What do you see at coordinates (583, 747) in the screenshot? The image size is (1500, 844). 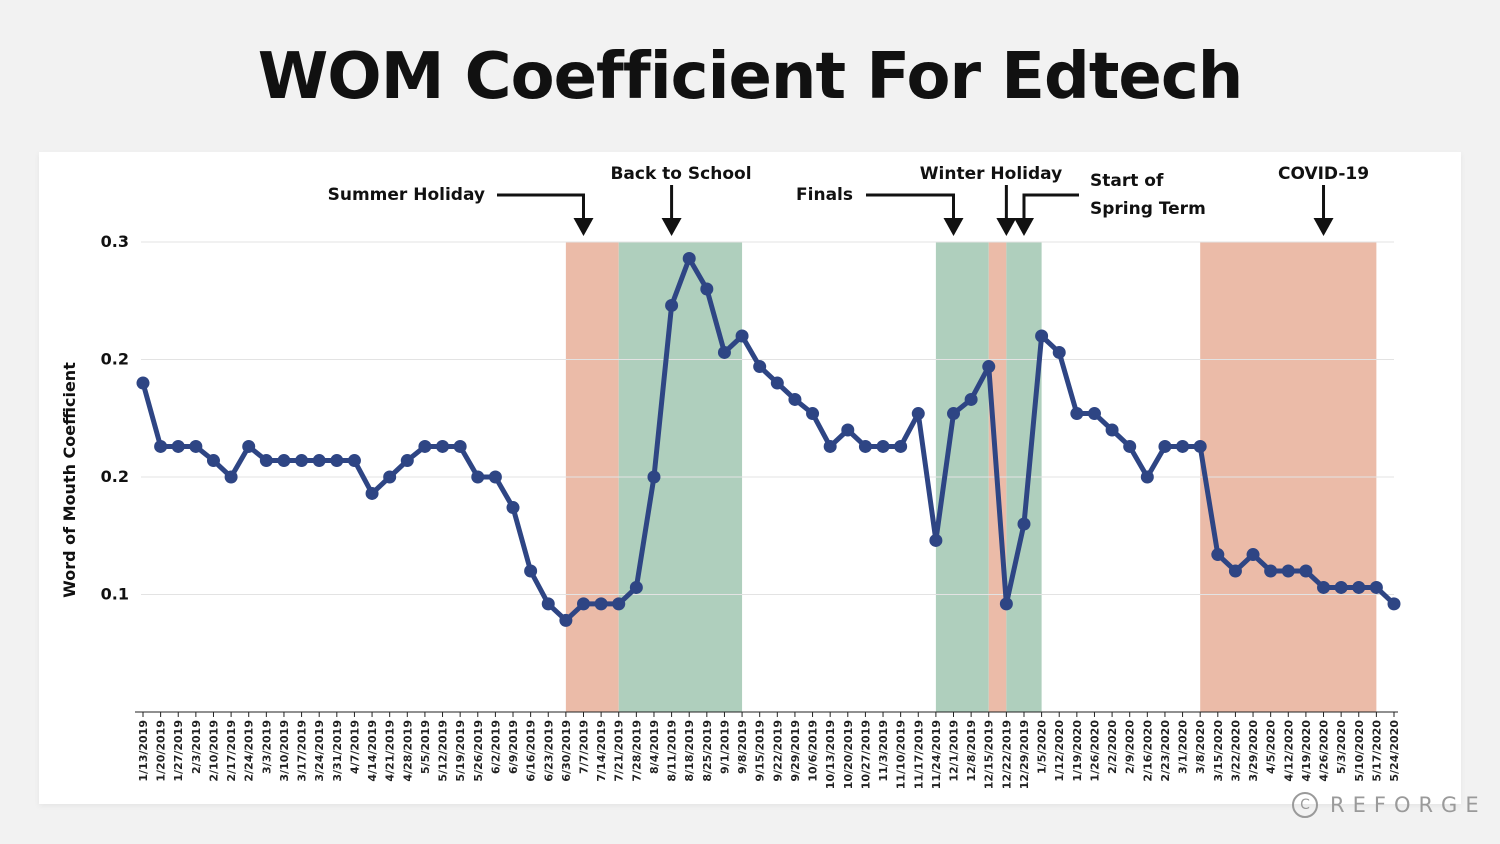 I see `x-tick-label: 7/7/2019` at bounding box center [583, 747].